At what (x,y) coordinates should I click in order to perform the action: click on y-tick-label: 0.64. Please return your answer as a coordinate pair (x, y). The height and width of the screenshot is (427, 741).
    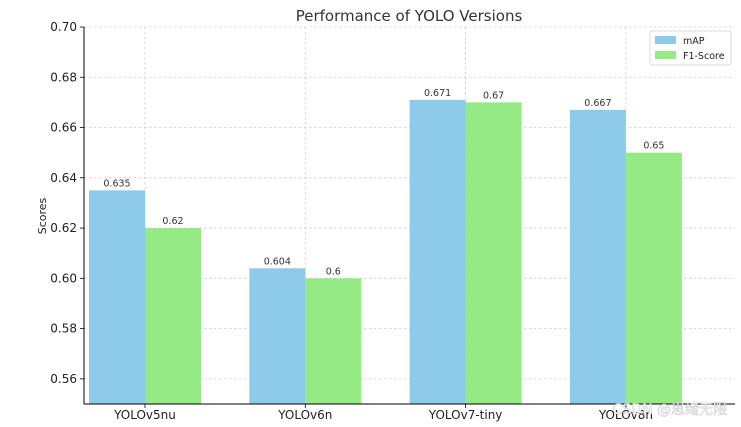
    Looking at the image, I should click on (63, 178).